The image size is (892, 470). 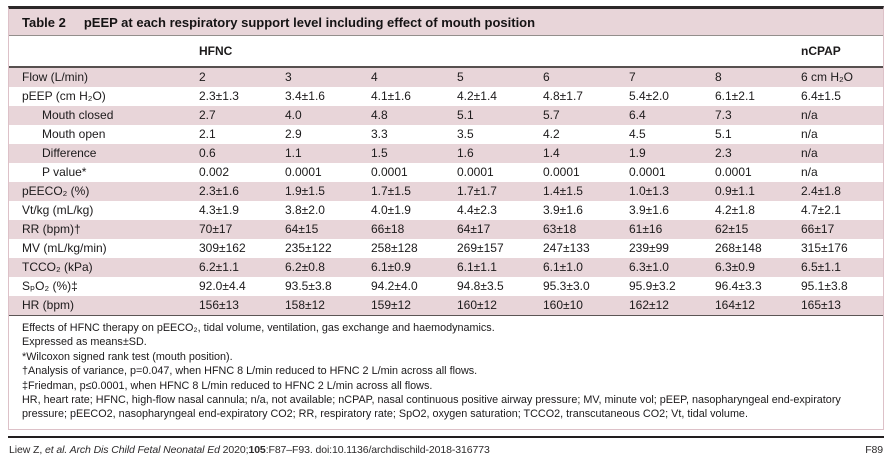 What do you see at coordinates (563, 96) in the screenshot?
I see `data-cell: 4.8±1.7` at bounding box center [563, 96].